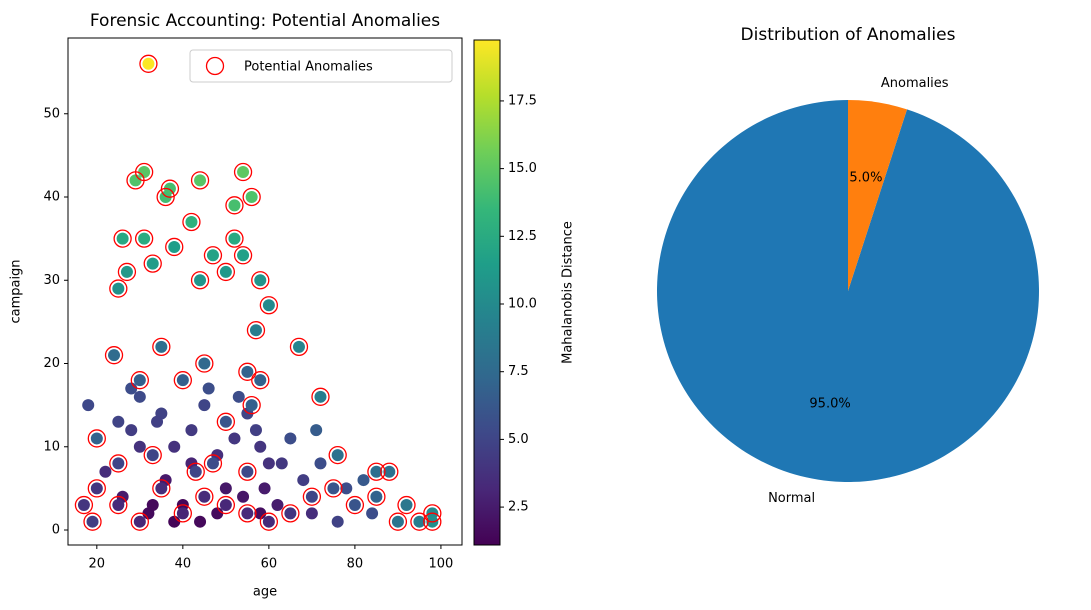  Describe the element at coordinates (487, 292) in the screenshot. I see `colorbar` at that location.